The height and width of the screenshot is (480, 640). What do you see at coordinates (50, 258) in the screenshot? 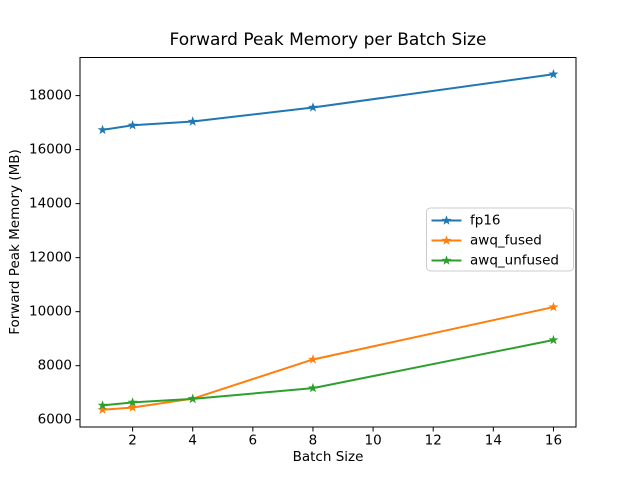
I see `y-tick-label: 12000` at bounding box center [50, 258].